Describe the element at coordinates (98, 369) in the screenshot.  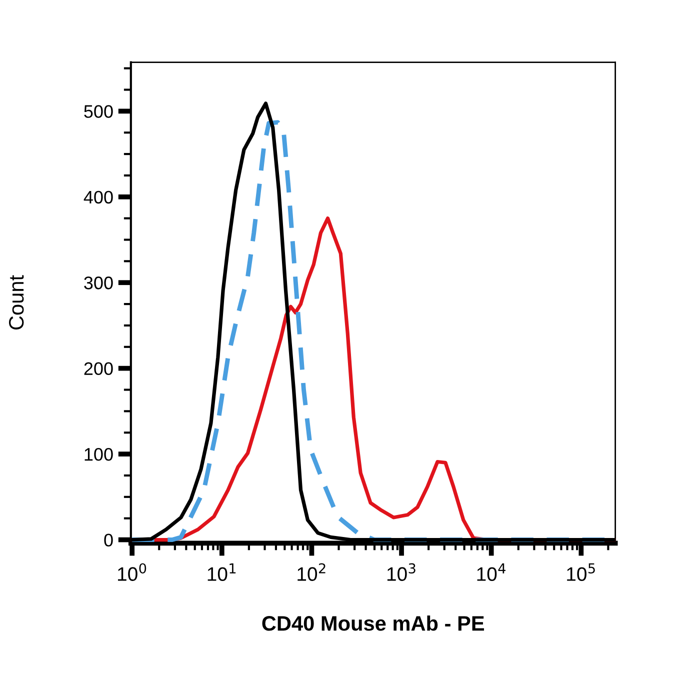
I see `y-tick-label: 200` at that location.